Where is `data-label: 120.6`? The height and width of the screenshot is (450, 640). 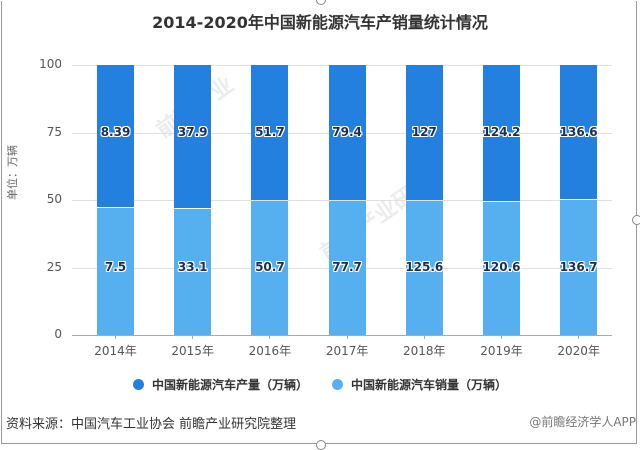 data-label: 120.6 is located at coordinates (501, 266).